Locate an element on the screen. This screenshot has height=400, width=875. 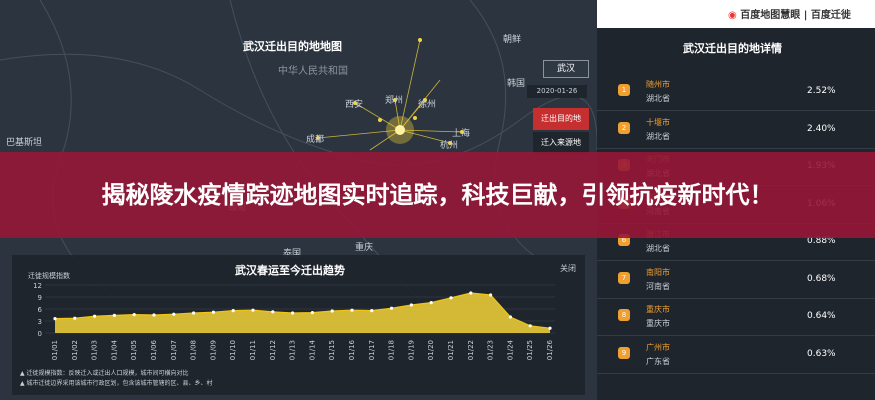
x-tick-label: 01/13 is located at coordinates (293, 350).